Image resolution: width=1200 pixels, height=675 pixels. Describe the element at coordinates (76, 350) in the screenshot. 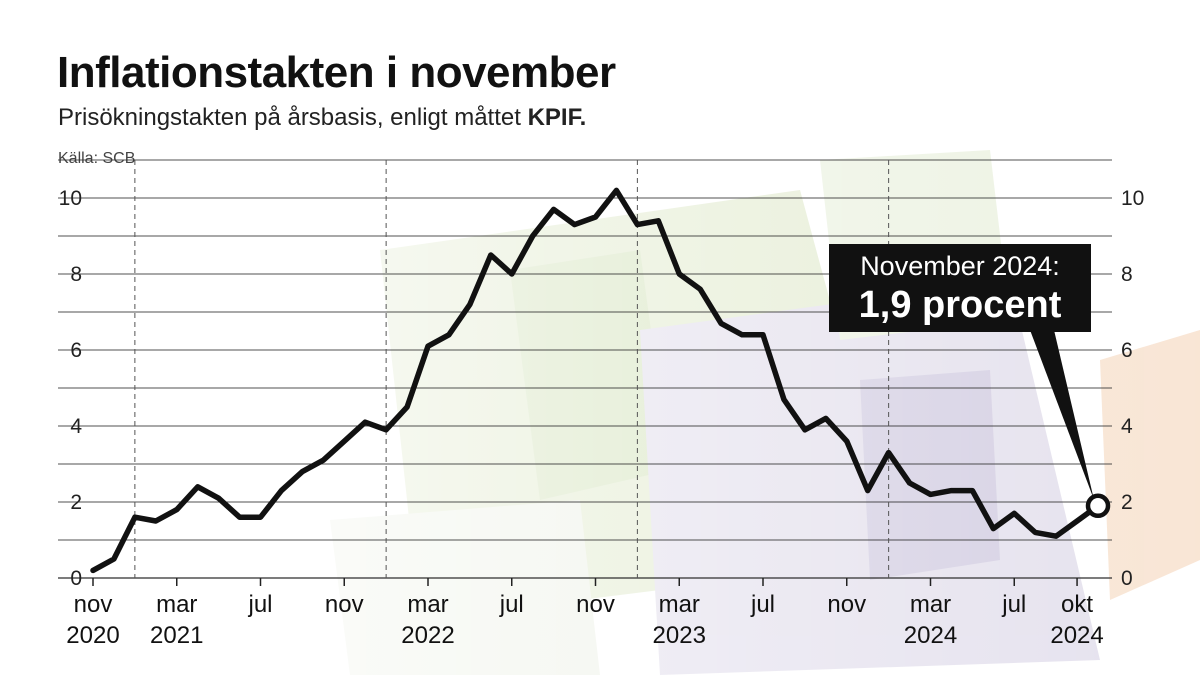

I see `y-tick-label-left: 6` at that location.